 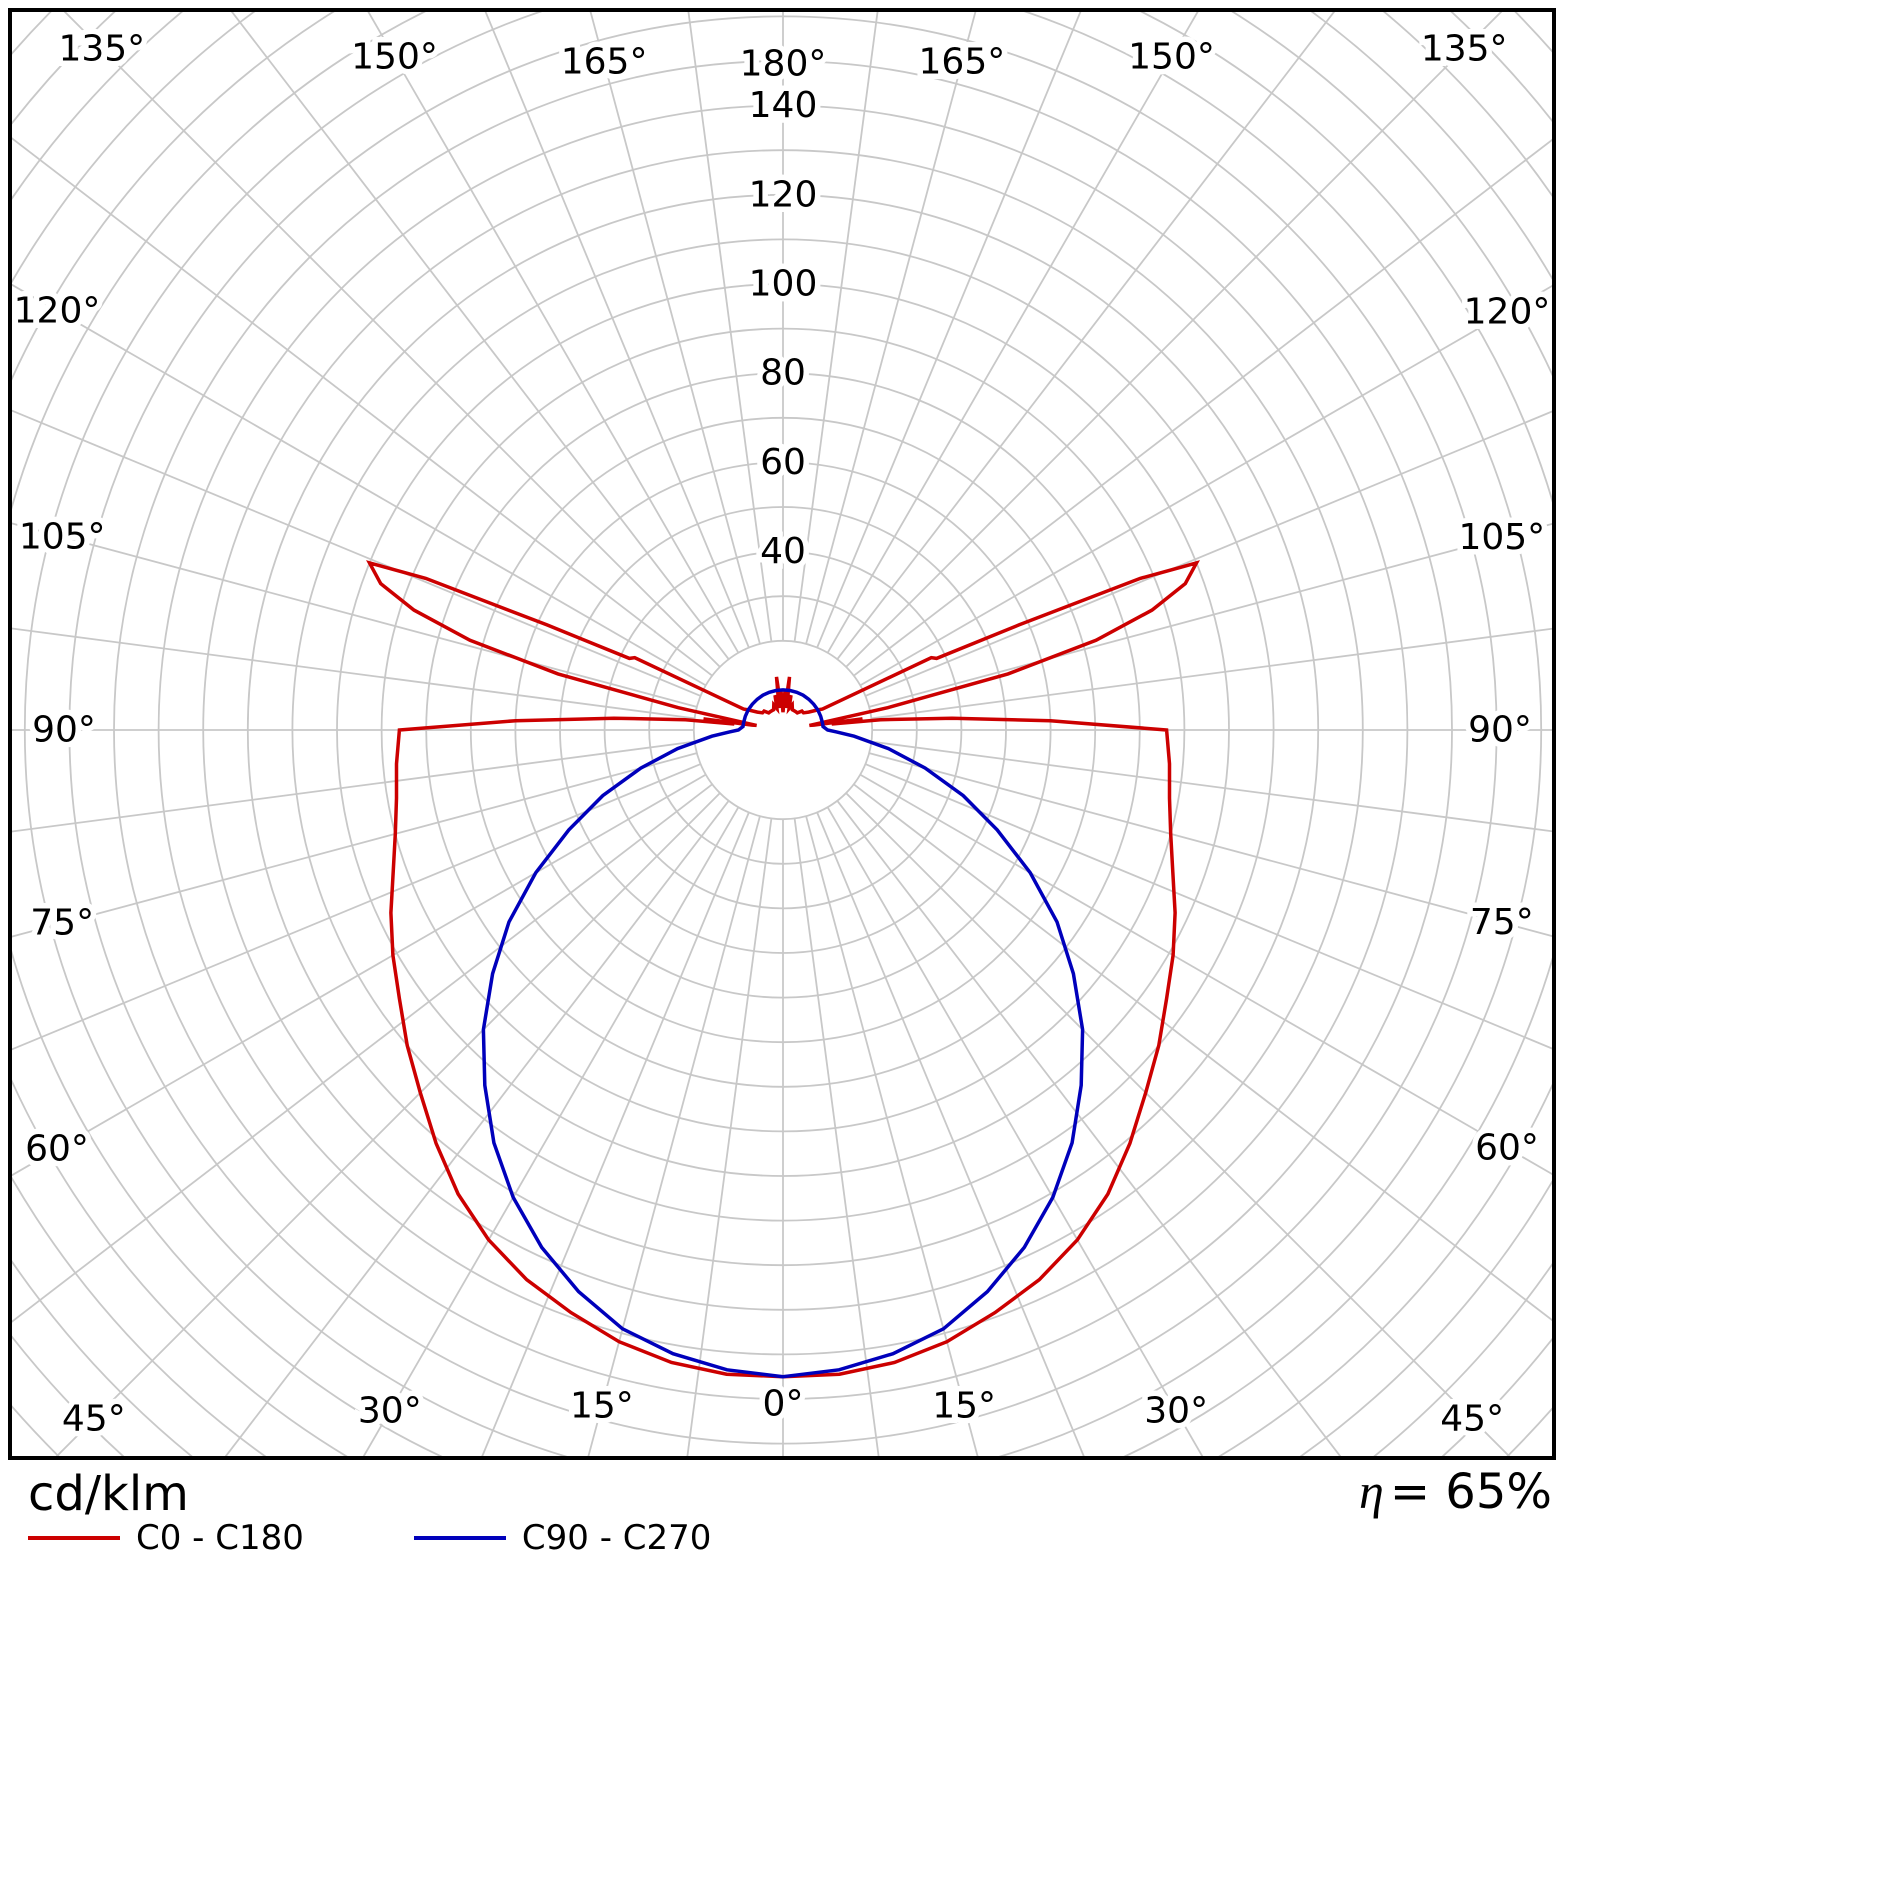 What do you see at coordinates (783, 462) in the screenshot?
I see `radial-tick-label: 60` at bounding box center [783, 462].